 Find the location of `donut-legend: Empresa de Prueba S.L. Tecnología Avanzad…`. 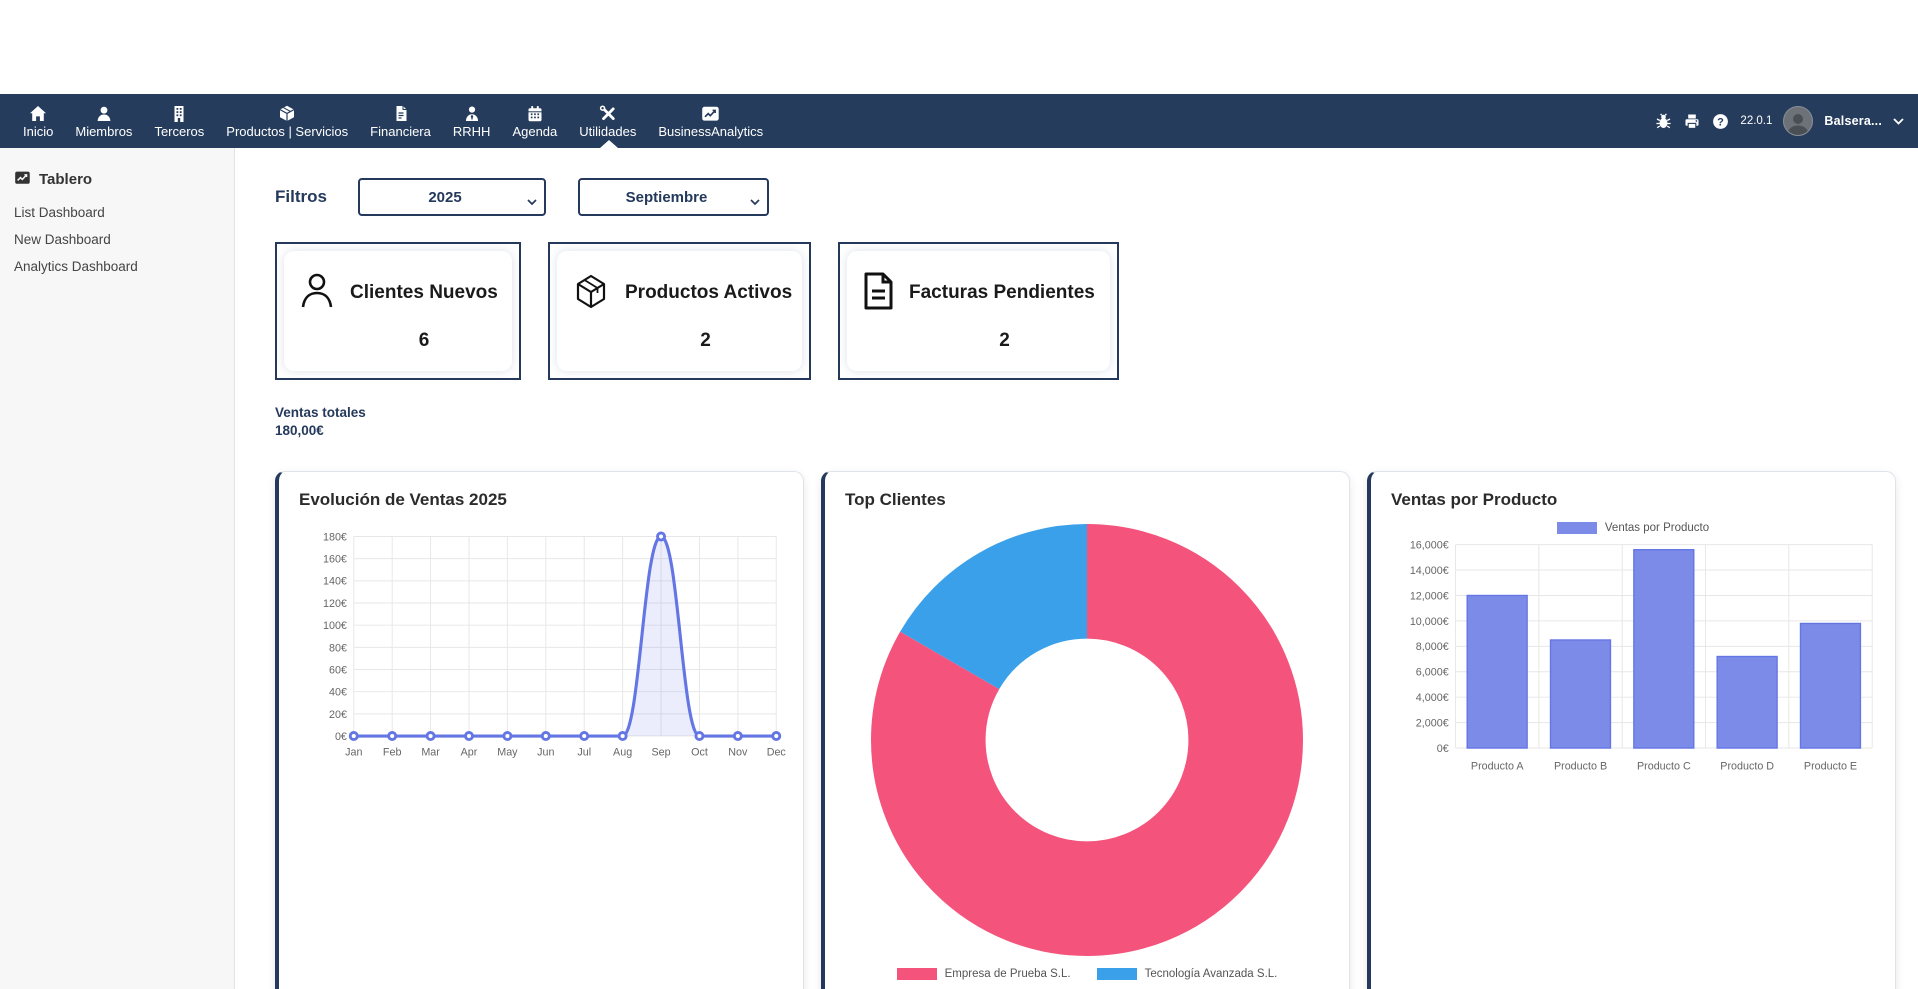

donut-legend: Empresa de Prueba S.L. Tecnología Avanzad… is located at coordinates (1087, 974).